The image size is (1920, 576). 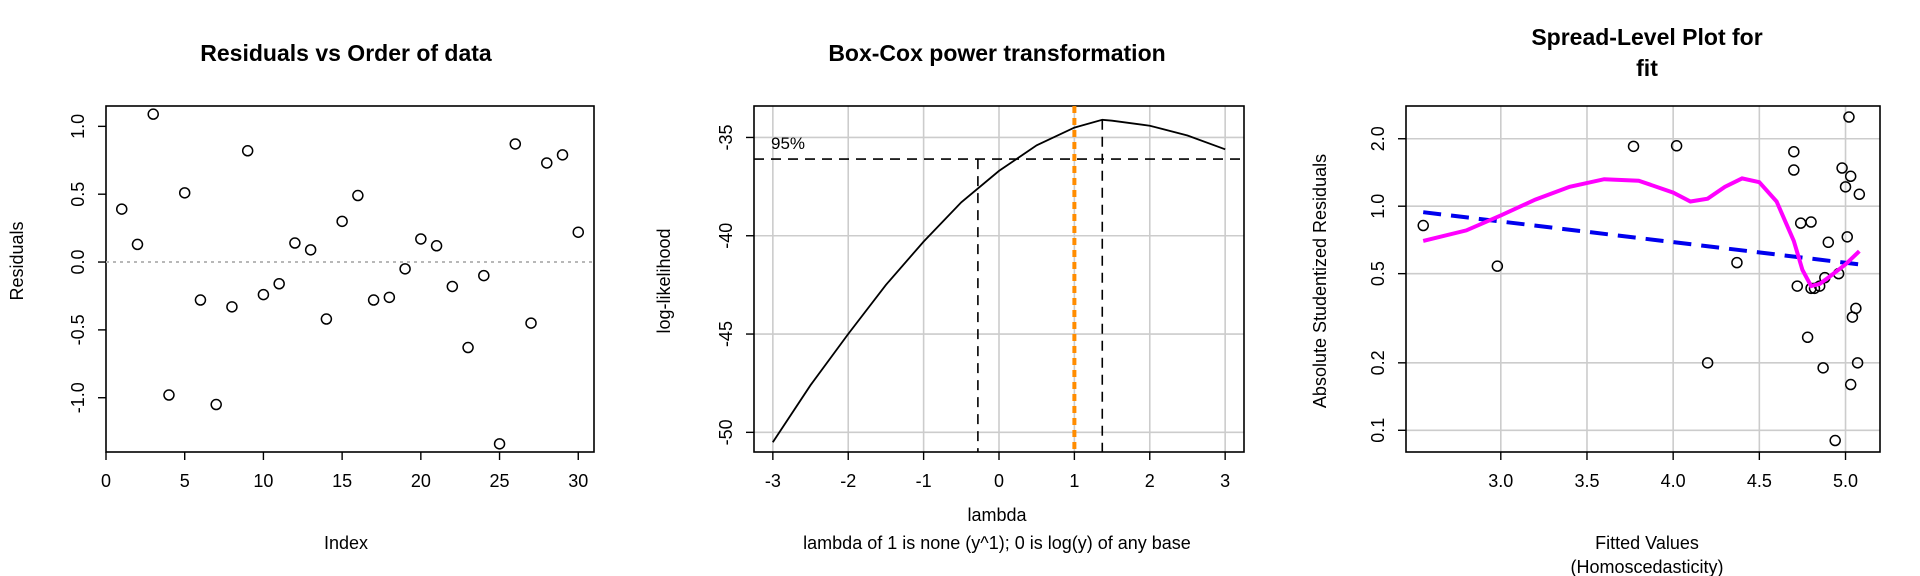 I want to click on x-tick-label: 30, so click(x=578, y=481).